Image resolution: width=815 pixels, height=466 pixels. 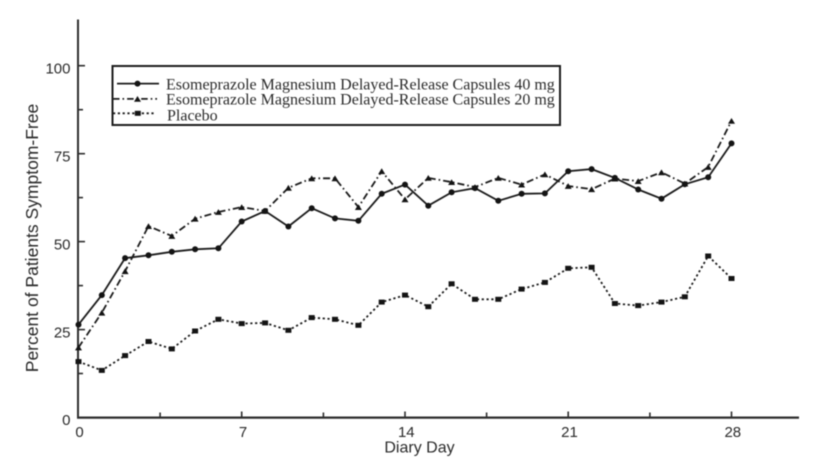 What do you see at coordinates (192, 115) in the screenshot?
I see `svg-text: Placebo` at bounding box center [192, 115].